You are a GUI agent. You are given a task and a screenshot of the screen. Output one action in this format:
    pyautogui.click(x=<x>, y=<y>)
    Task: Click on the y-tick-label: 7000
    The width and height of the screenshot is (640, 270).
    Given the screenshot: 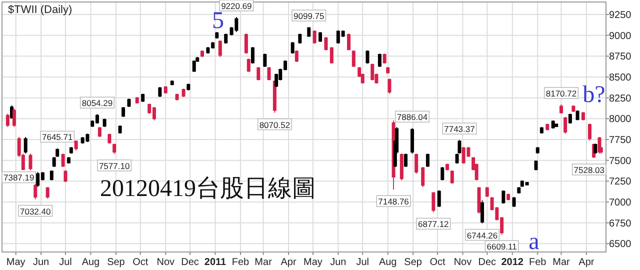 What is the action you would take?
    pyautogui.click(x=620, y=203)
    